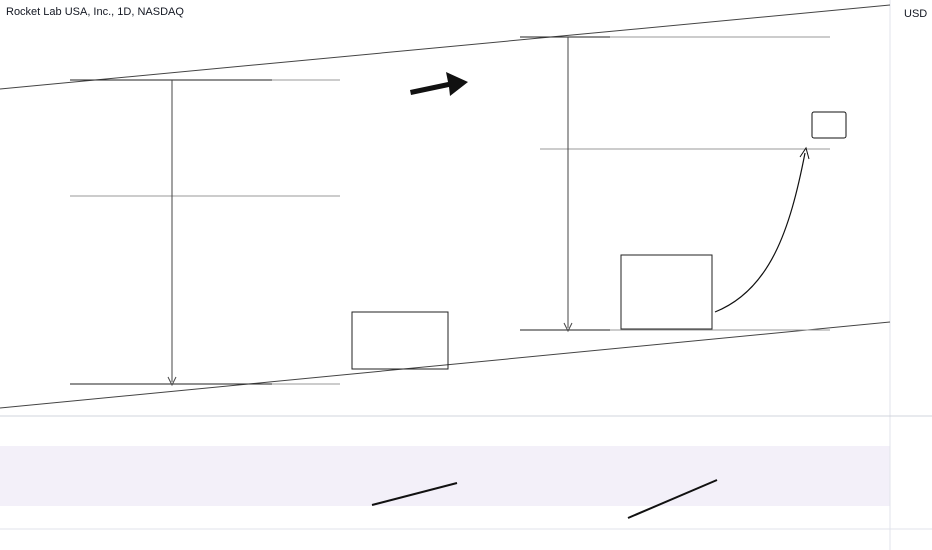  What do you see at coordinates (915, 14) in the screenshot?
I see `axis-unit: USD` at bounding box center [915, 14].